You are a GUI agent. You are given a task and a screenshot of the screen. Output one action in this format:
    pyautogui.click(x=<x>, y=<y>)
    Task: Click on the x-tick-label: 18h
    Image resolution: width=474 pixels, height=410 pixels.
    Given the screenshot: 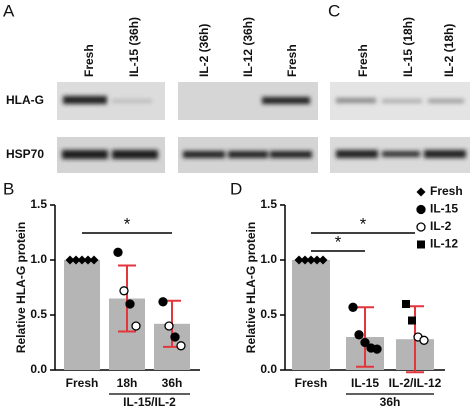 What is the action you would take?
    pyautogui.click(x=127, y=383)
    